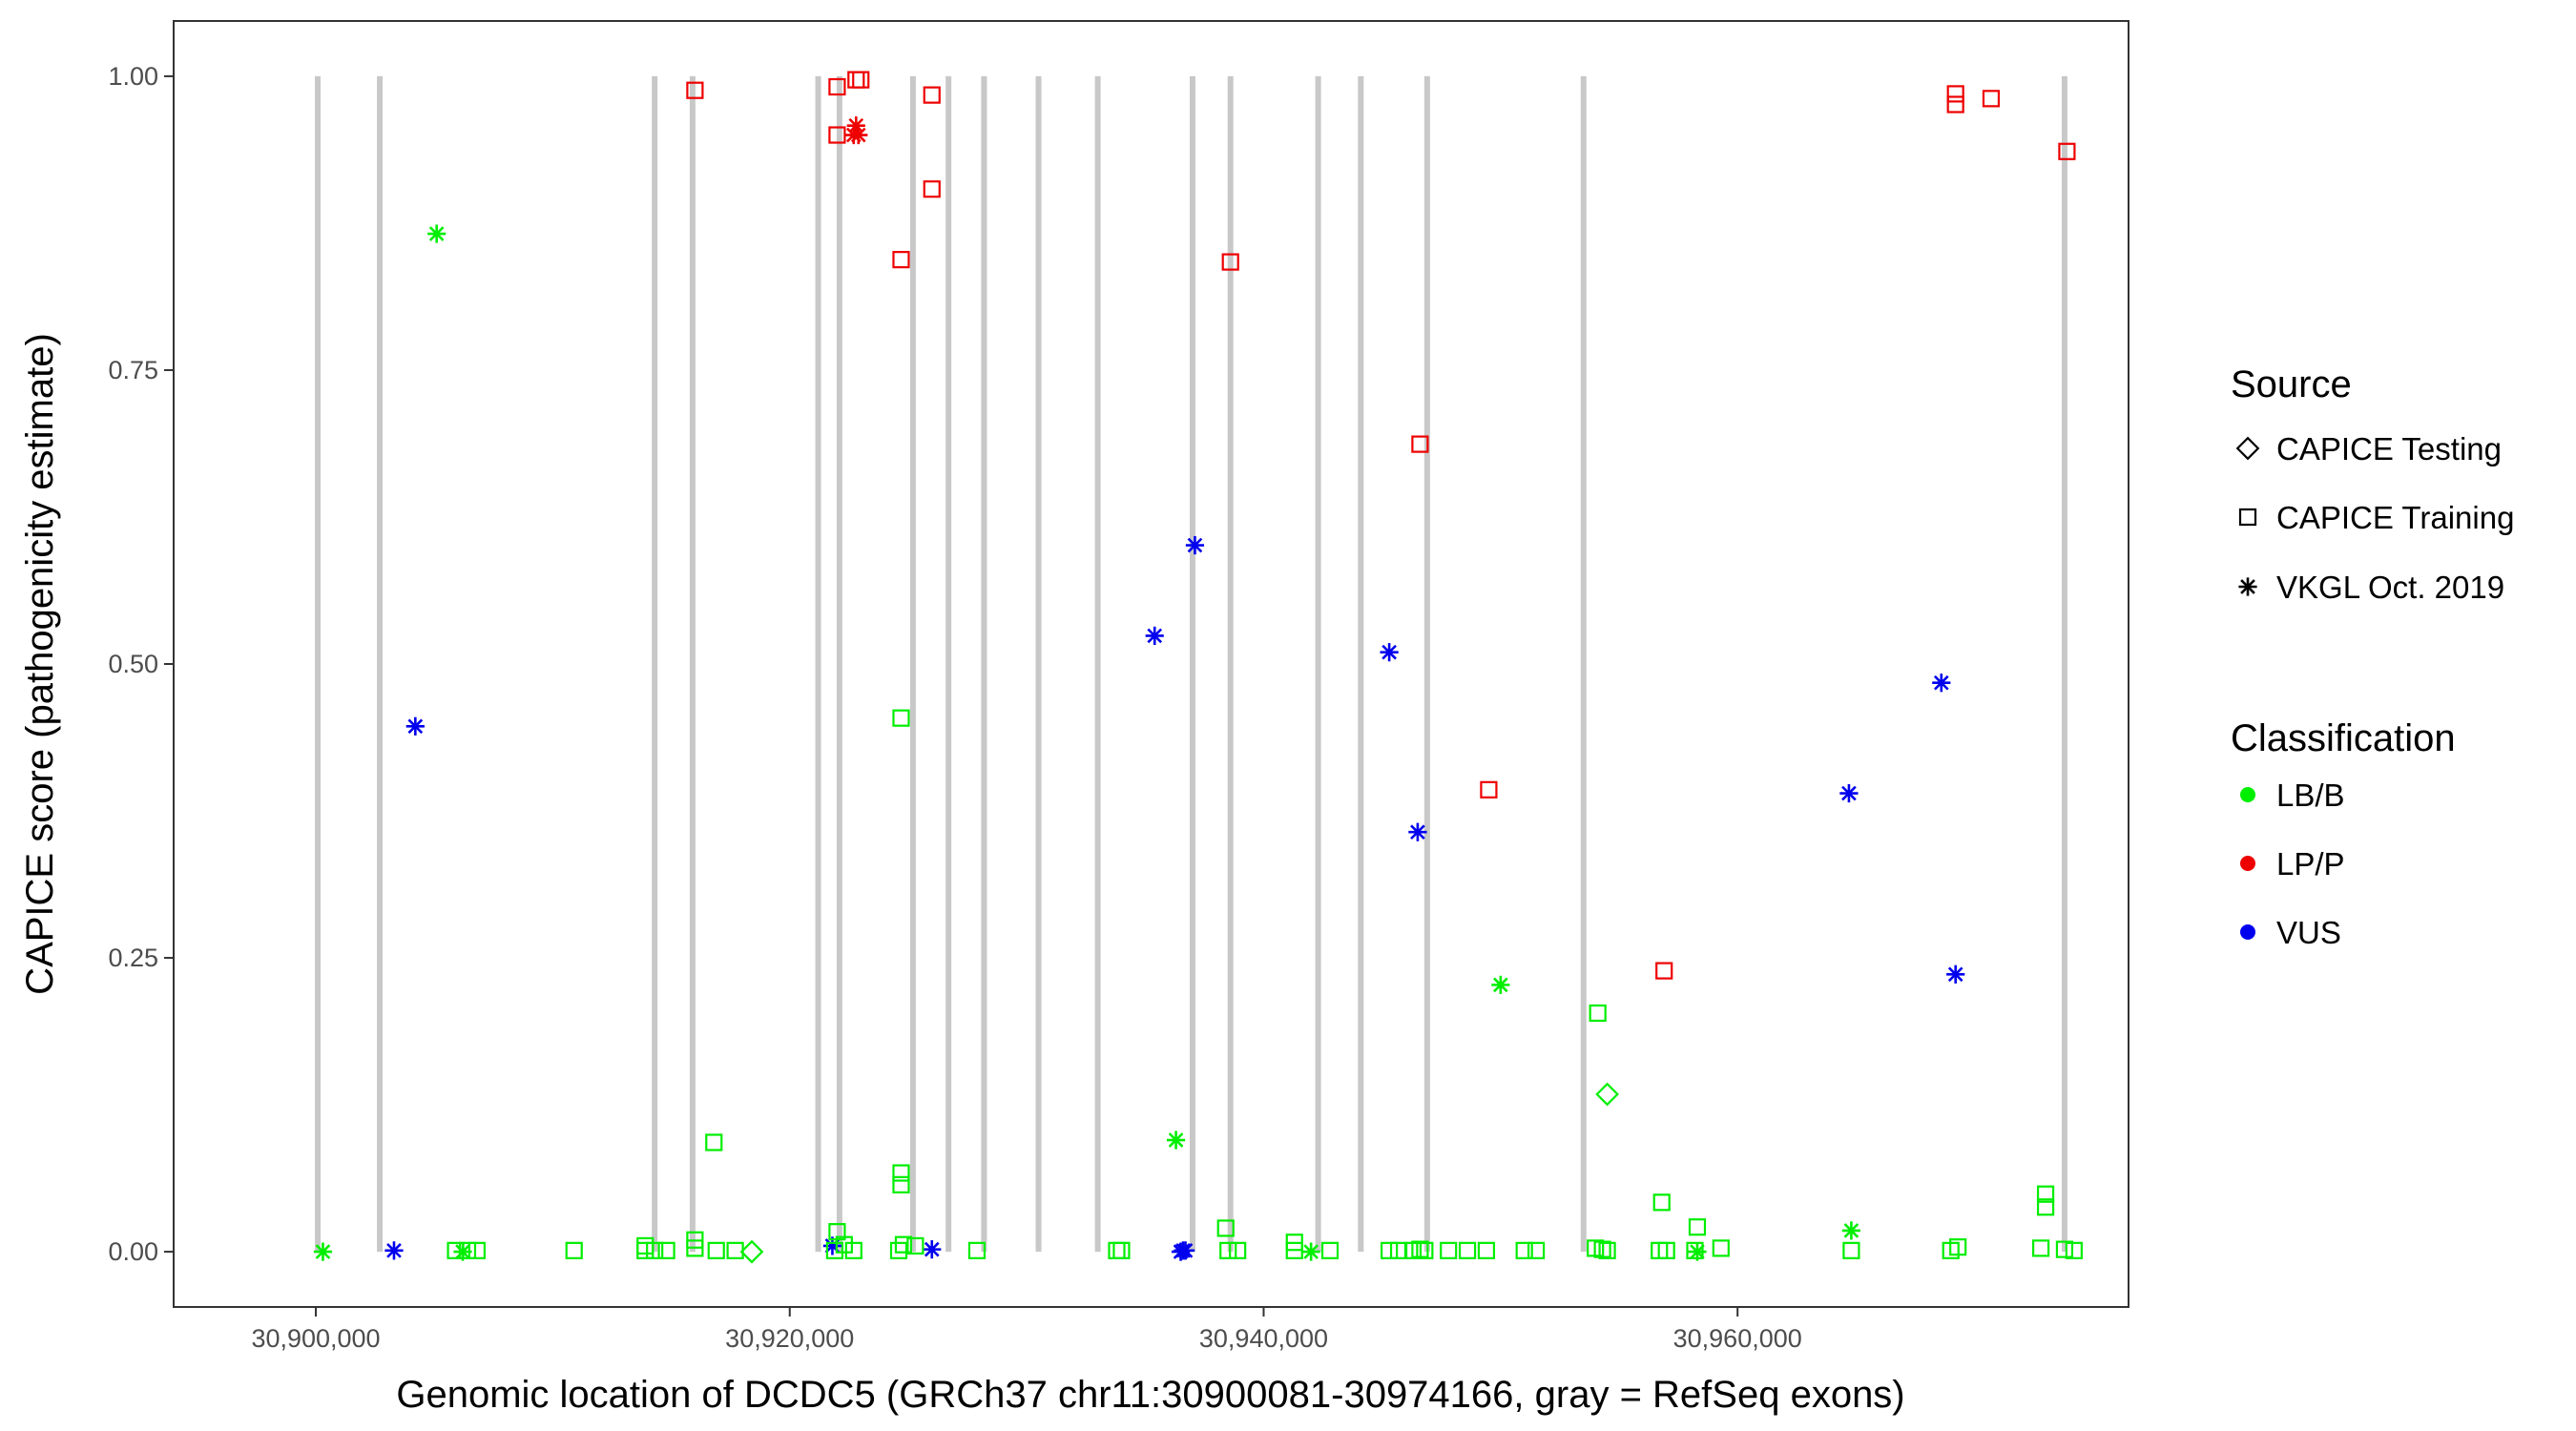  I want to click on x-tick-label-1: 30,920,000, so click(789, 1338).